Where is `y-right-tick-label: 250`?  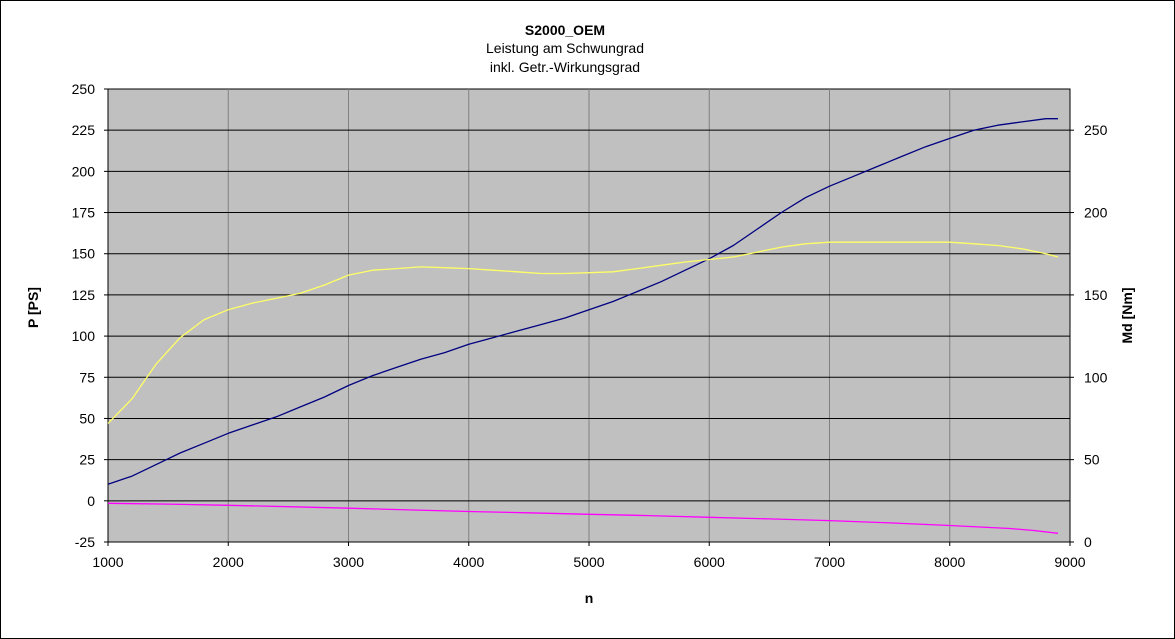
y-right-tick-label: 250 is located at coordinates (1096, 130).